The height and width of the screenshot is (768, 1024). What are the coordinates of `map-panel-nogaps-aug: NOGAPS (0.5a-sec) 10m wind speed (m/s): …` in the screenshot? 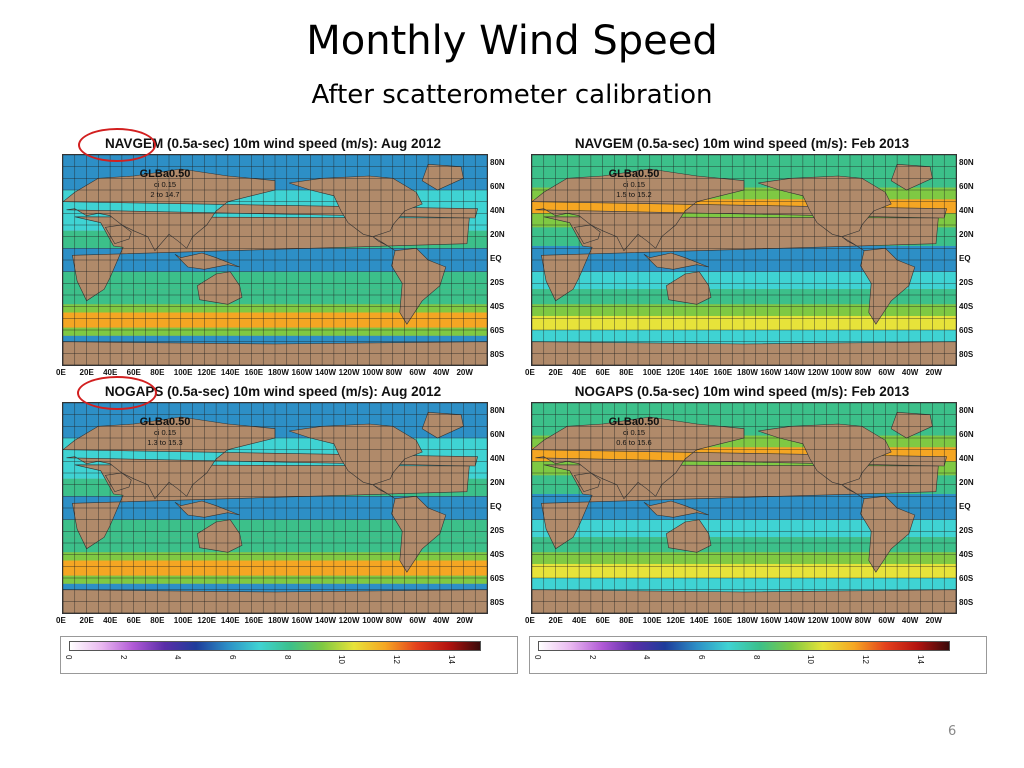 It's located at (287, 508).